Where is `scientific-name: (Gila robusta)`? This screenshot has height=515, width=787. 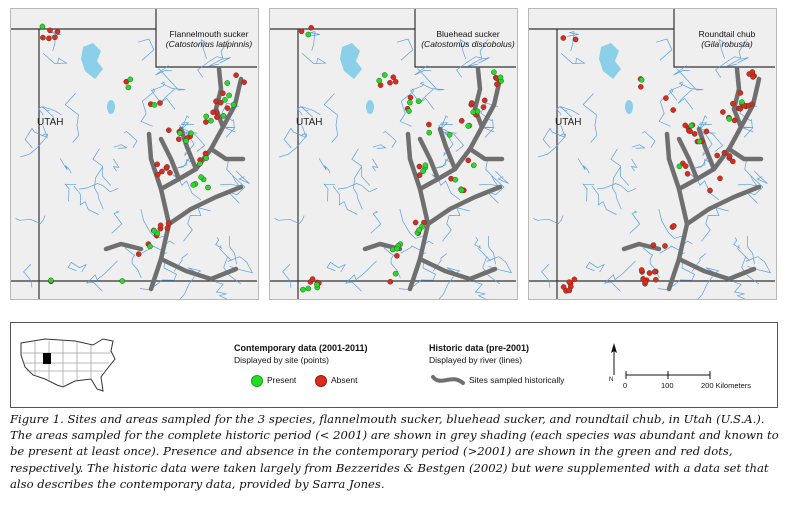 scientific-name: (Gila robusta) is located at coordinates (727, 44).